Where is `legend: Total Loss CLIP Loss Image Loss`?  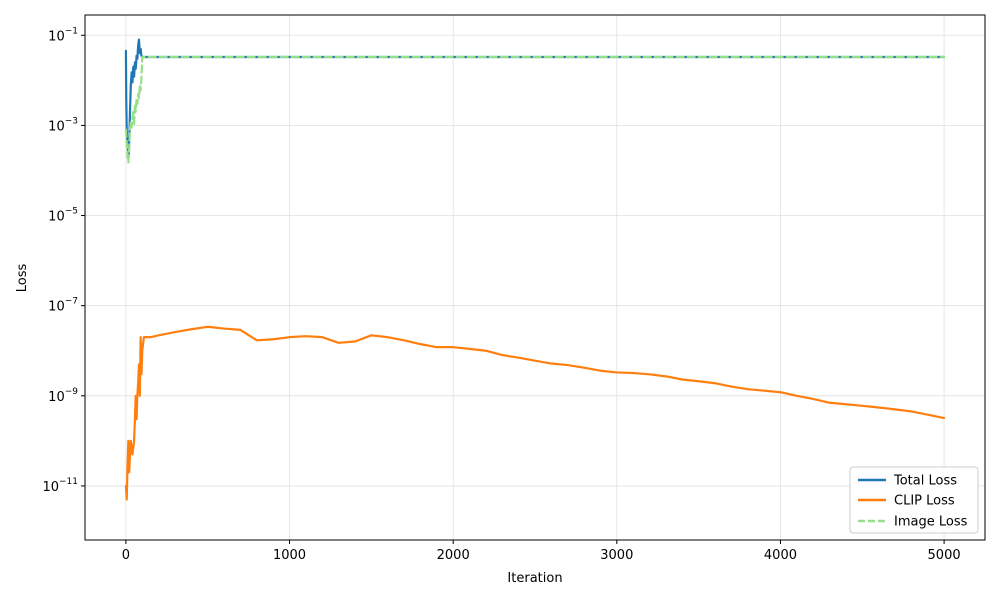 legend: Total Loss CLIP Loss Image Loss is located at coordinates (914, 500).